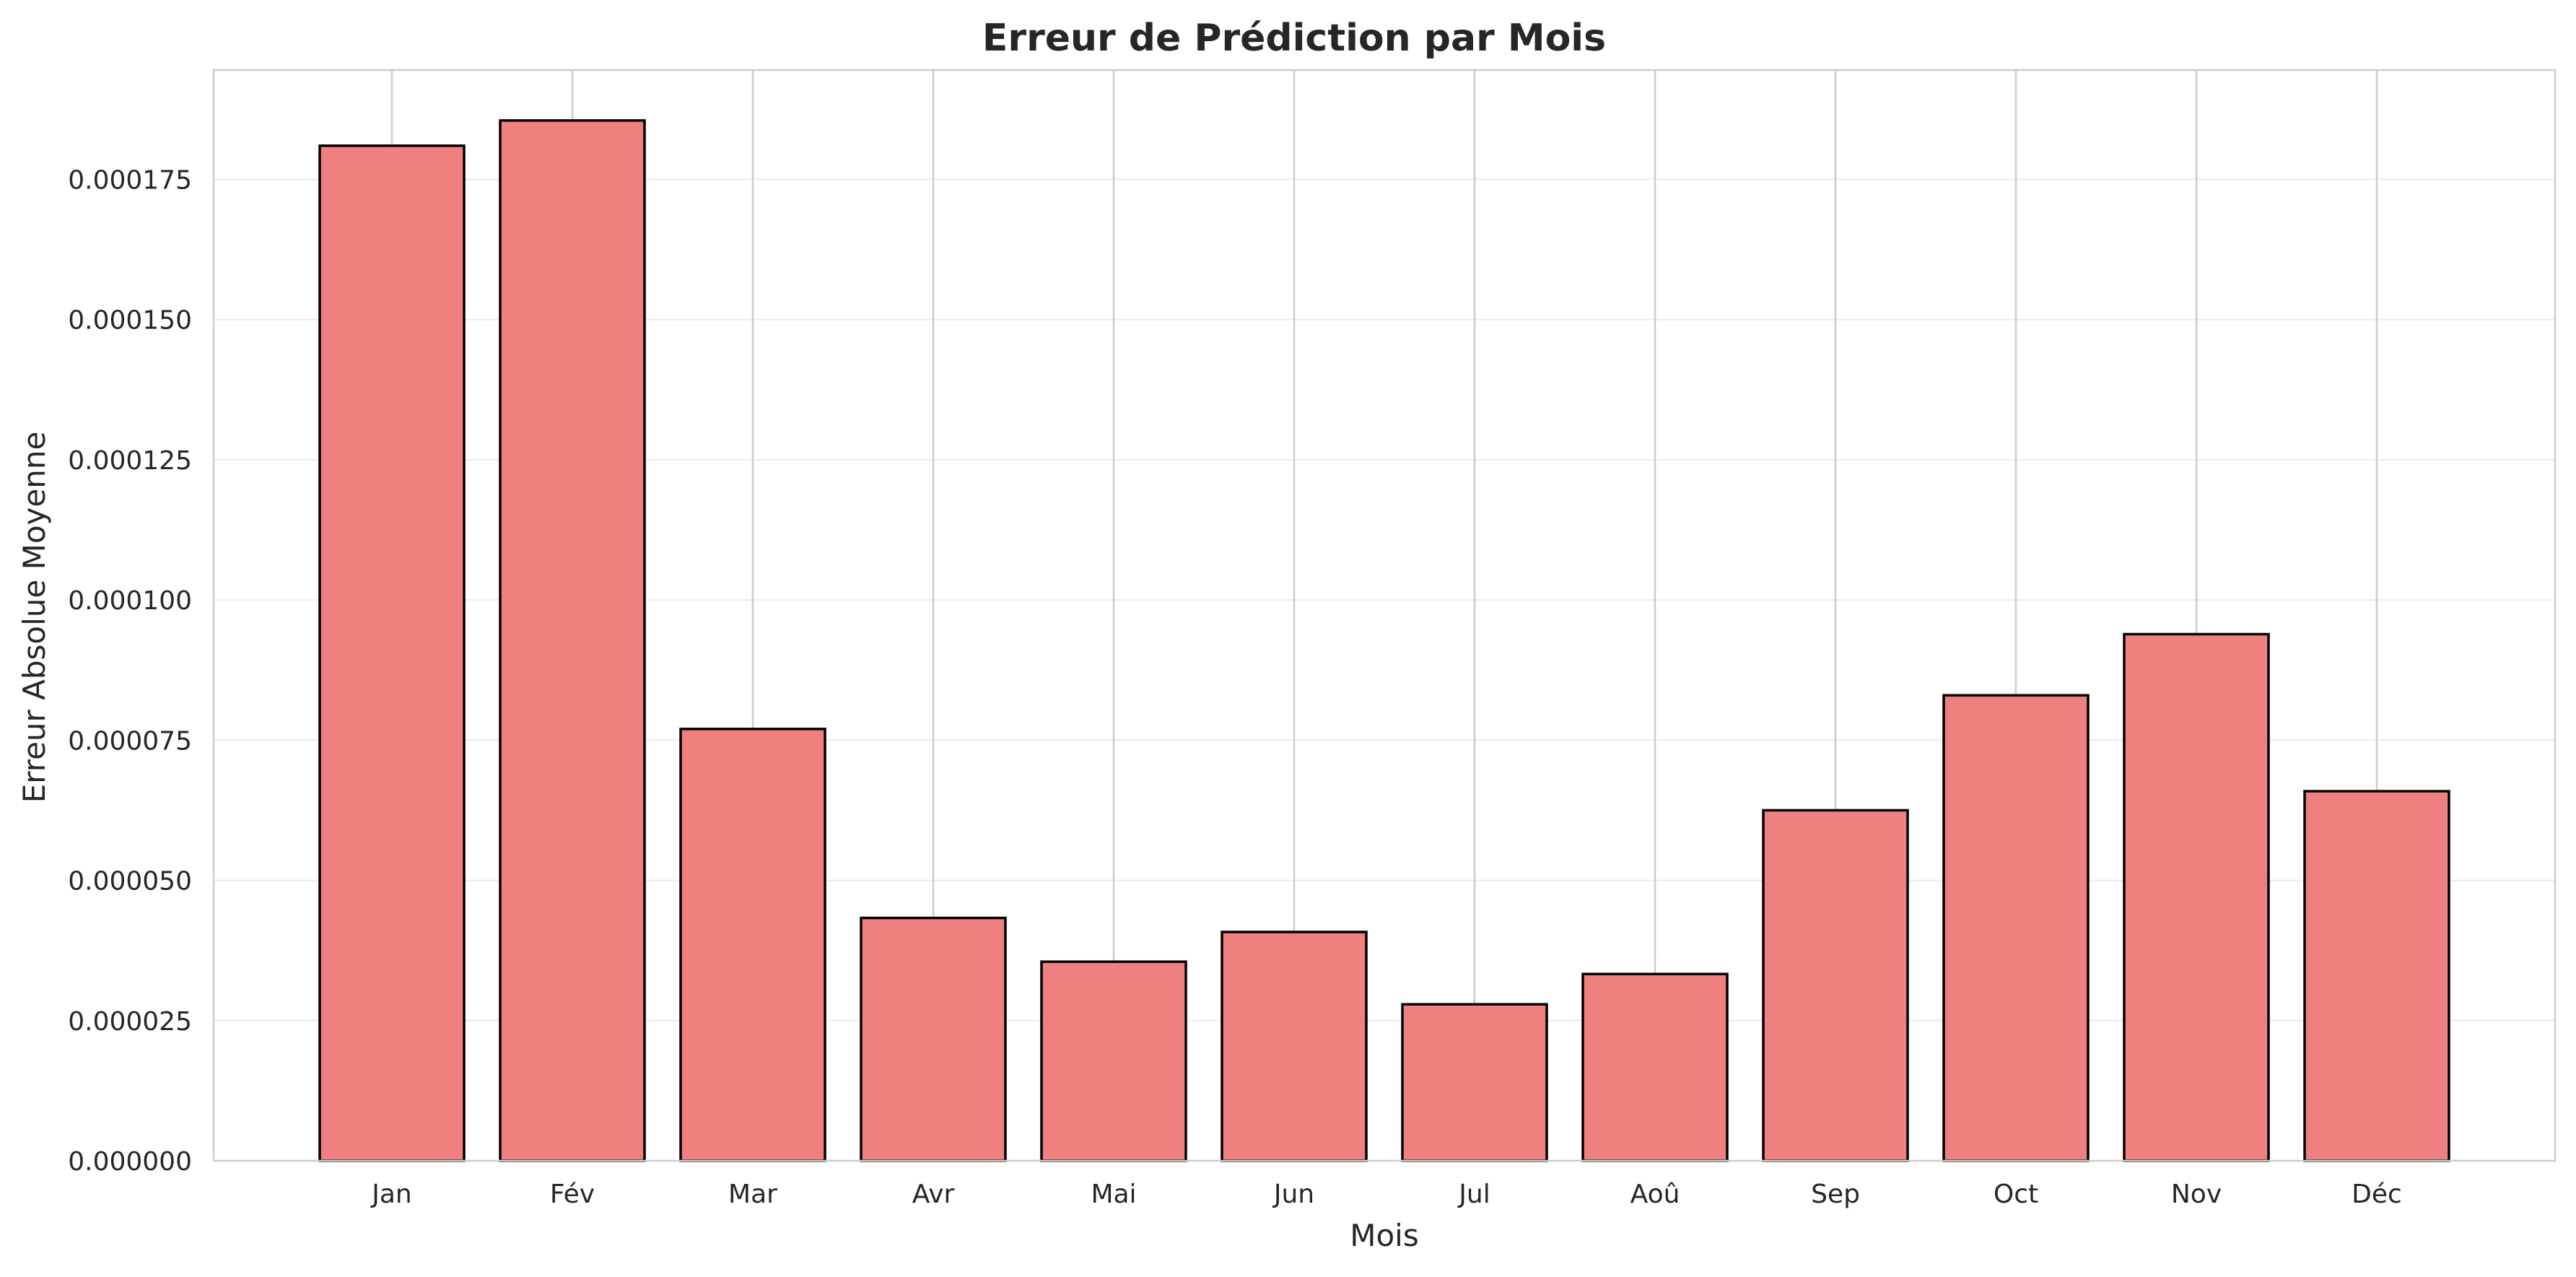 The height and width of the screenshot is (1277, 2576). What do you see at coordinates (130, 741) in the screenshot?
I see `y-tick-label: 0.000075` at bounding box center [130, 741].